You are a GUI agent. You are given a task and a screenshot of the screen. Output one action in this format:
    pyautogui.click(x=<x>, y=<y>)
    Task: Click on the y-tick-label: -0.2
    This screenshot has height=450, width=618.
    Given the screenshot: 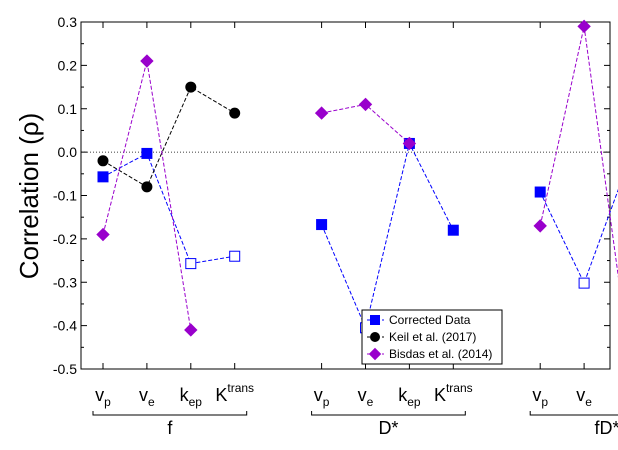 What is the action you would take?
    pyautogui.click(x=65, y=239)
    